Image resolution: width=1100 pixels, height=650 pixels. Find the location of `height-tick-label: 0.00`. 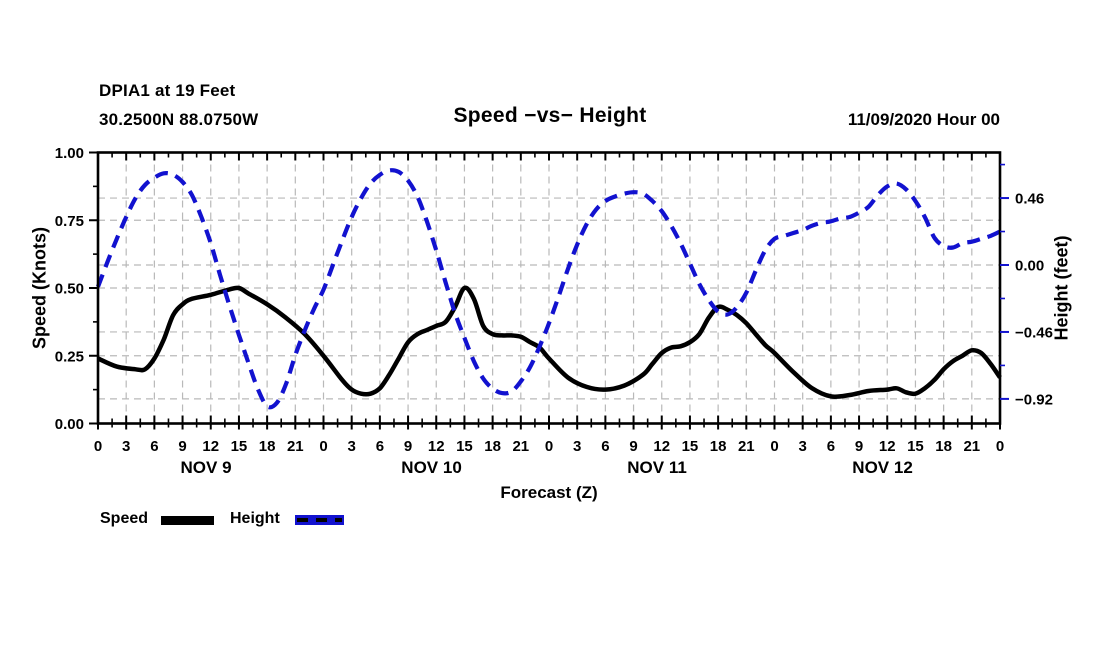

height-tick-label: 0.00 is located at coordinates (1029, 266).